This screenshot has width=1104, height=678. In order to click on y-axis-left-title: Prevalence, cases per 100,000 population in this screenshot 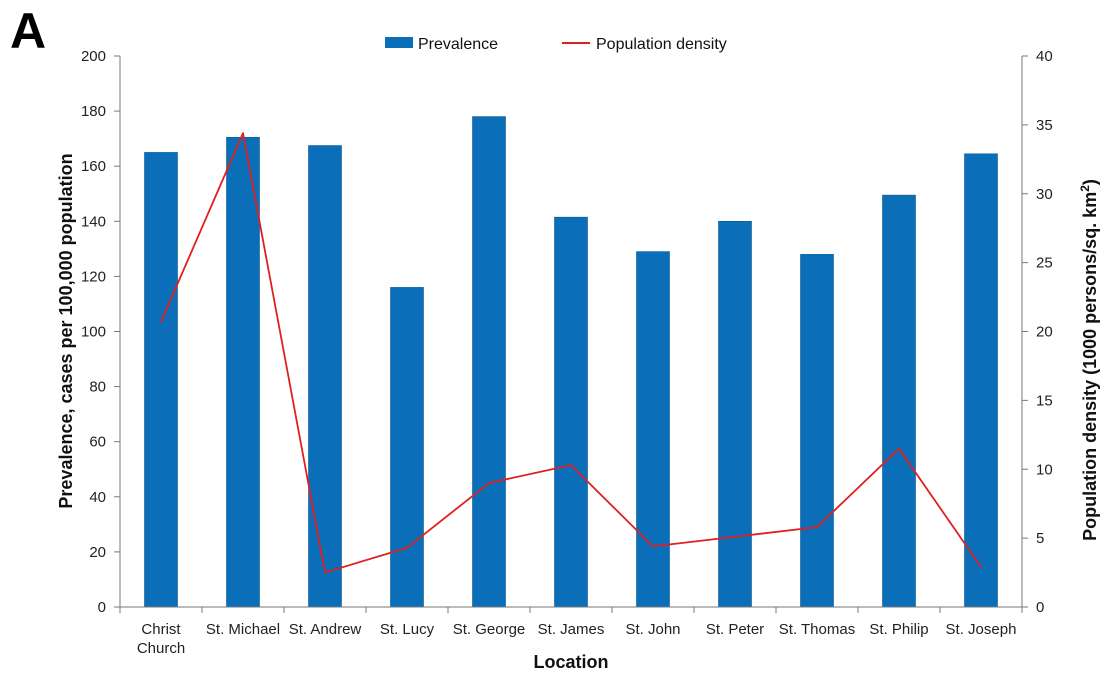, I will do `click(66, 330)`.